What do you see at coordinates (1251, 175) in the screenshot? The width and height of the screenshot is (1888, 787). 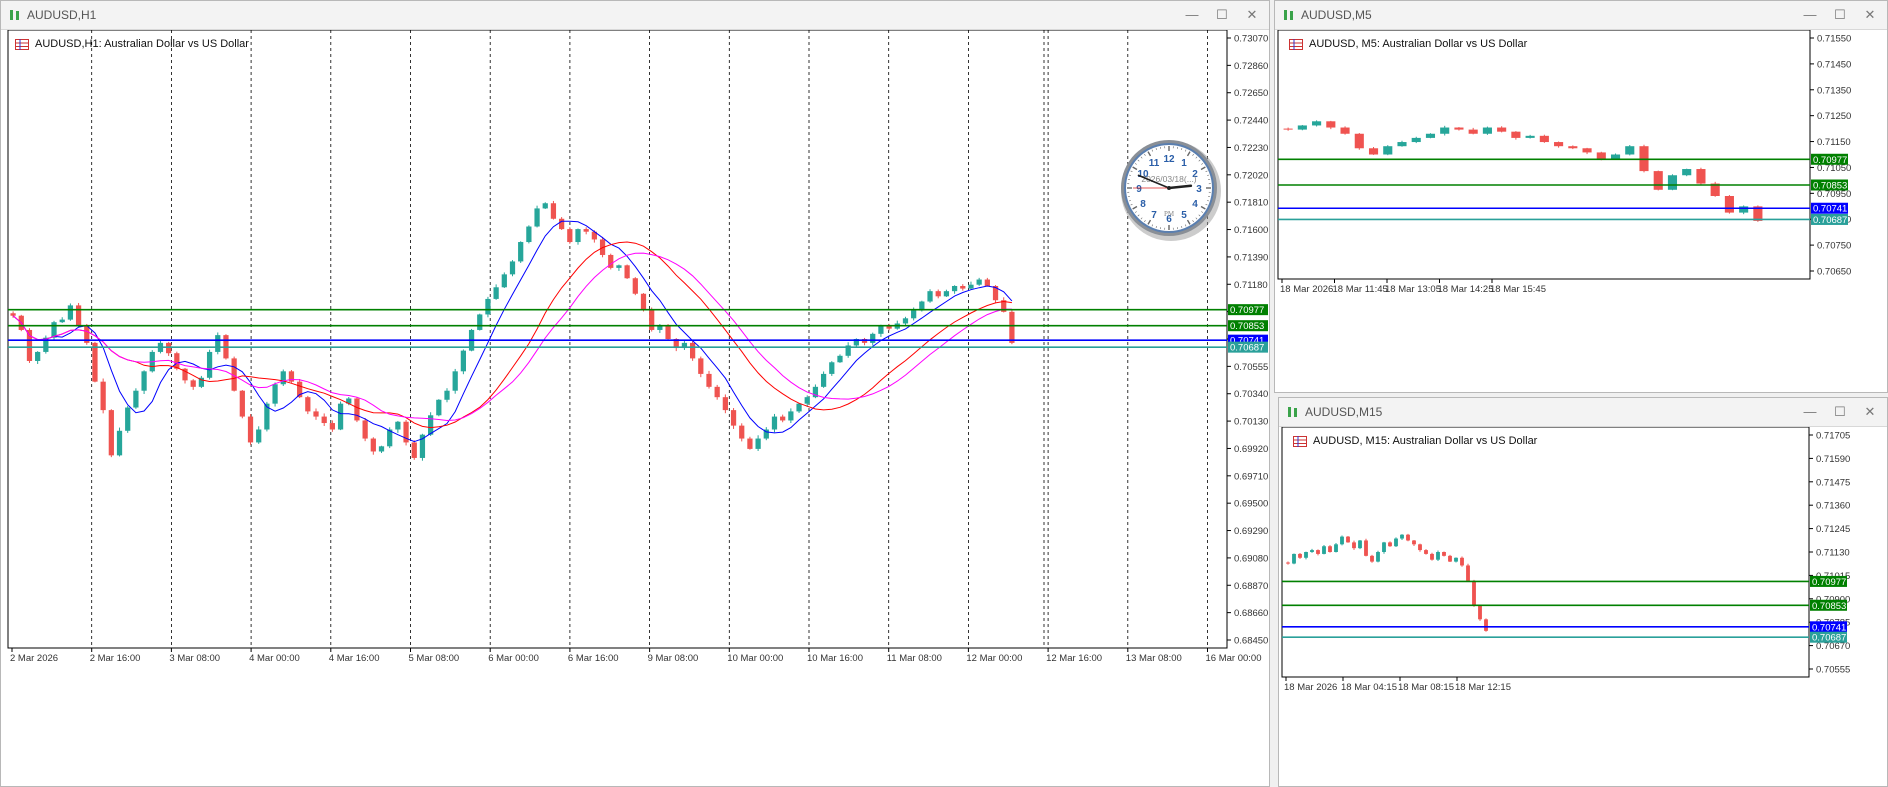 I see `y-axis-tick-label: 0.72020` at bounding box center [1251, 175].